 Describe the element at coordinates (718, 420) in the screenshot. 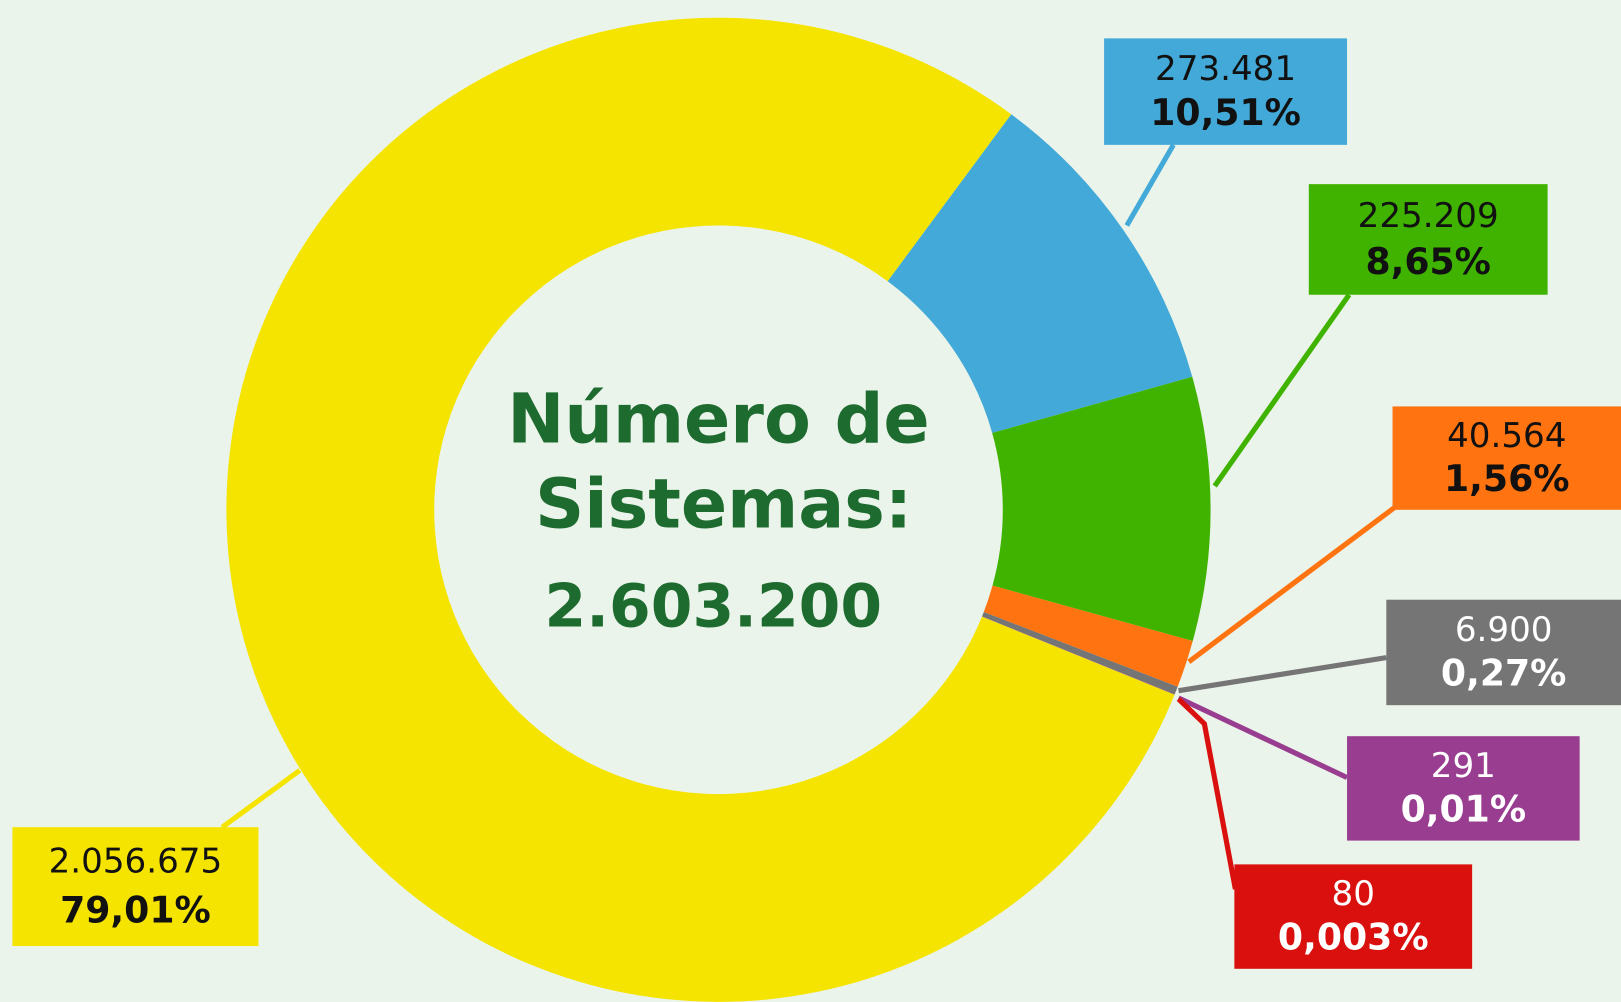

I see `center-title-line: Número de` at that location.